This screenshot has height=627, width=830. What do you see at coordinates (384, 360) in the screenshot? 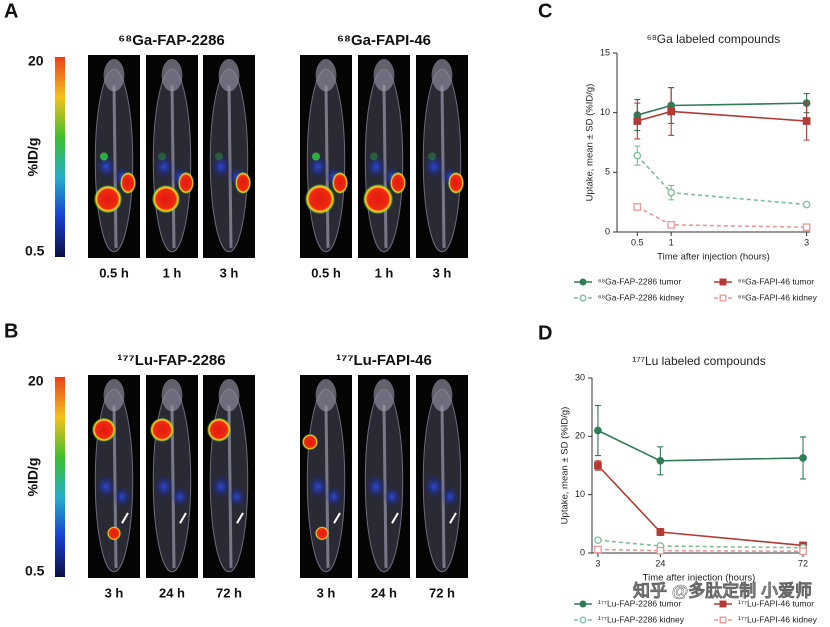
I see `group-title: ¹⁷⁷Lu-FAPI-46` at bounding box center [384, 360].